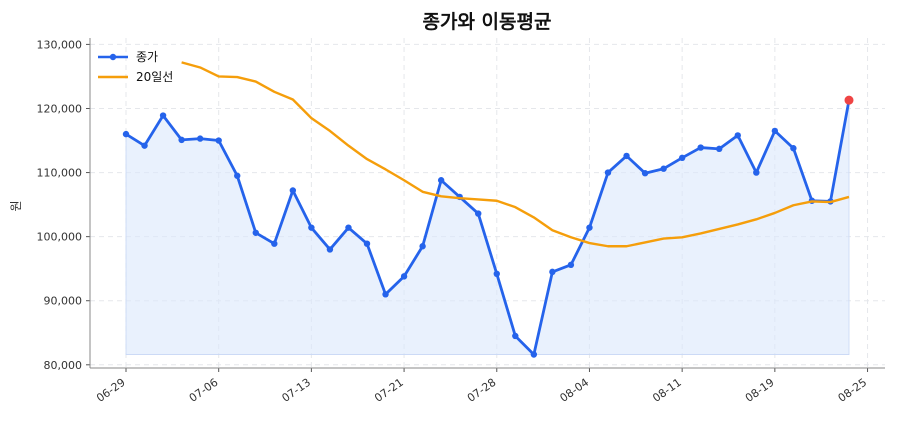 This screenshot has width=900, height=424. What do you see at coordinates (60, 44) in the screenshot?
I see `y-tick-label: 130,000` at bounding box center [60, 44].